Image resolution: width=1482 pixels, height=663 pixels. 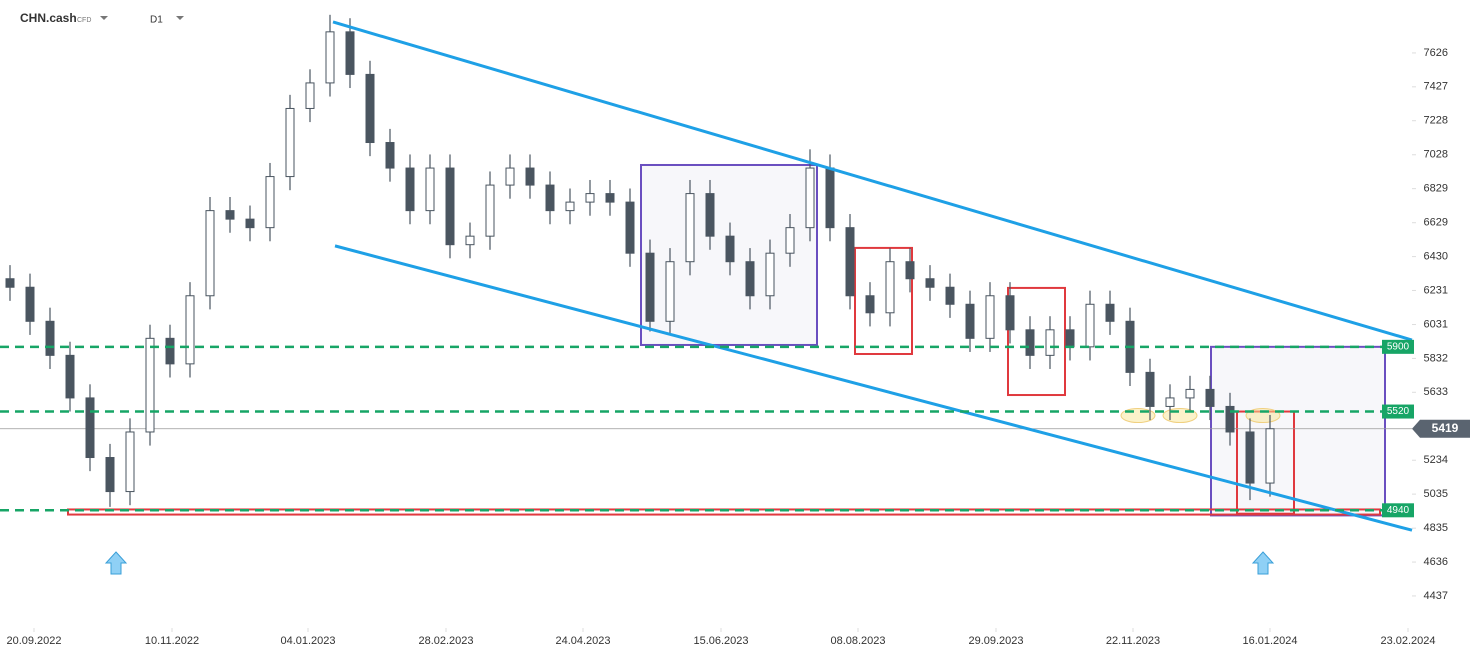 I want to click on y-tick-label: 7028, so click(x=1436, y=155).